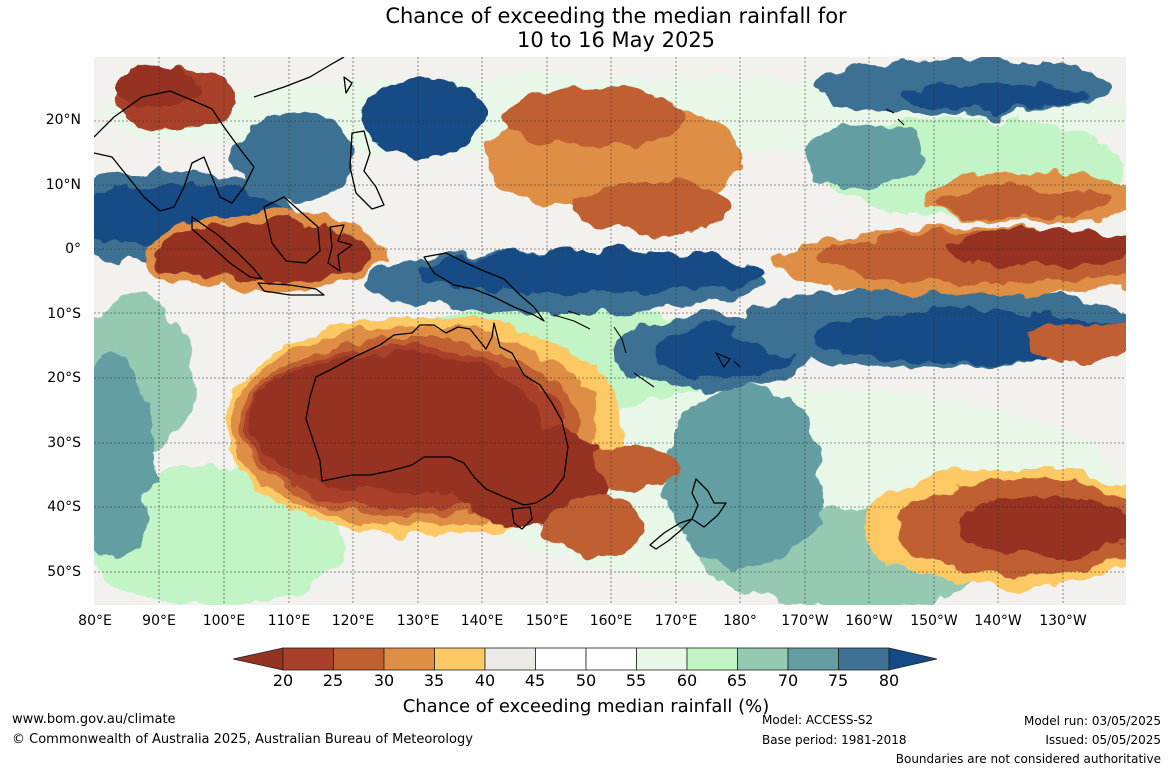 This screenshot has width=1173, height=770. I want to click on tasmania-coastline, so click(522, 518).